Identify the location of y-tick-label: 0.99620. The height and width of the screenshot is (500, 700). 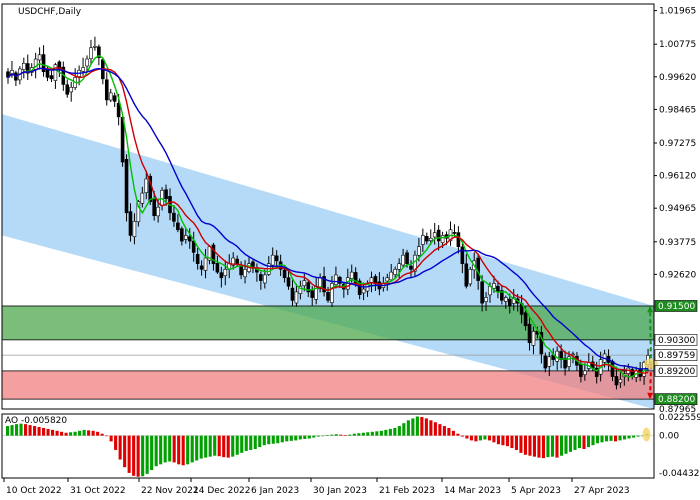
(677, 78).